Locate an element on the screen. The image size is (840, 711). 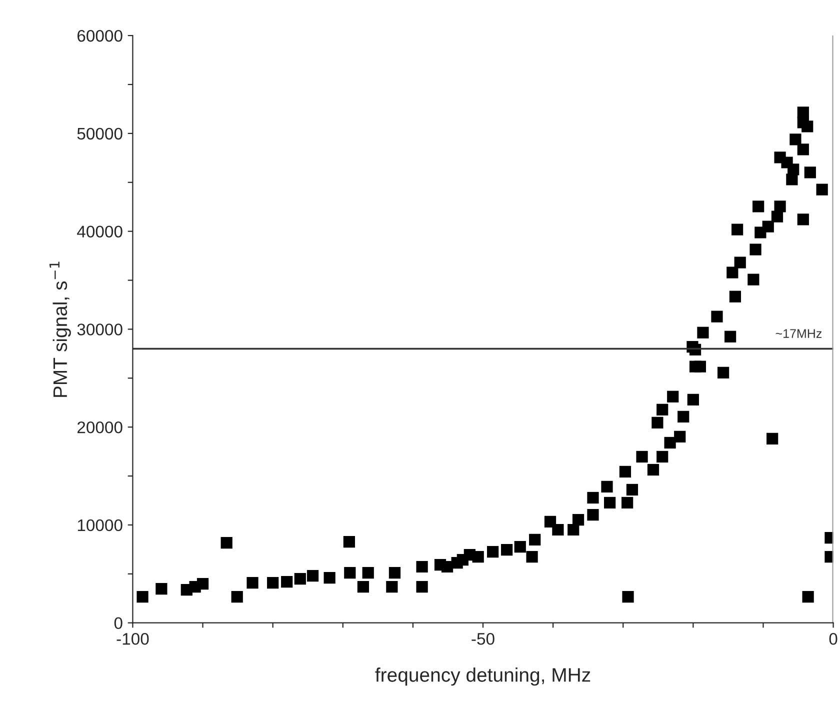
y-tick-label: 50000 is located at coordinates (99, 134).